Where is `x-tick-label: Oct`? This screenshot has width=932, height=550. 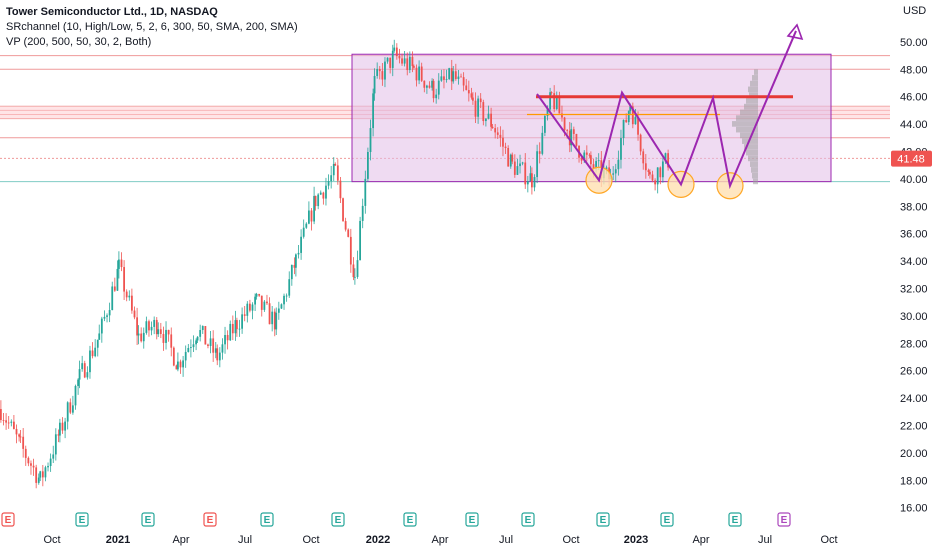
x-tick-label: Oct is located at coordinates (828, 540).